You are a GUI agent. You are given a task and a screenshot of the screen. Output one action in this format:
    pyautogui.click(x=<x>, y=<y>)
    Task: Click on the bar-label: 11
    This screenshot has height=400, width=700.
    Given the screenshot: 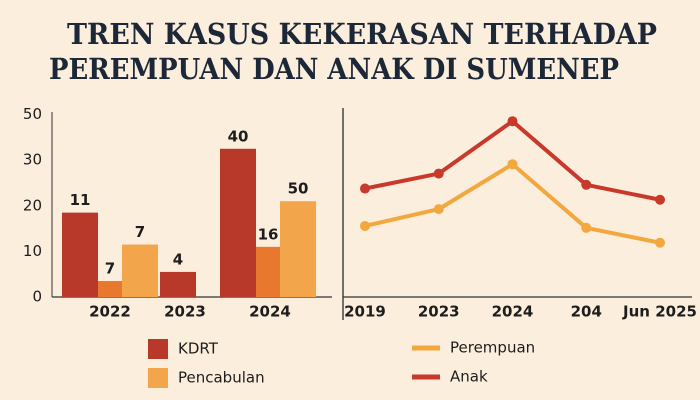 What is the action you would take?
    pyautogui.click(x=80, y=200)
    